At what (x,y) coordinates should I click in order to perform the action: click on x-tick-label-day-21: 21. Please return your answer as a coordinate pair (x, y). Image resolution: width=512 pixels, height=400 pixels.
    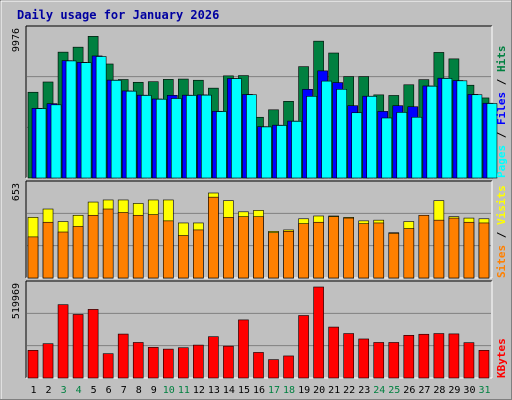
    Looking at the image, I should click on (334, 390).